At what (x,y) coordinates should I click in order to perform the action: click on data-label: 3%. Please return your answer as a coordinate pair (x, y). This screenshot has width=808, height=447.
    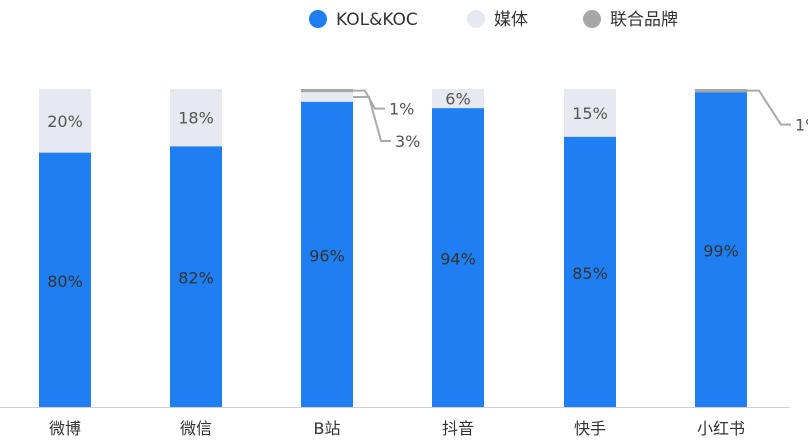
    Looking at the image, I should click on (407, 141).